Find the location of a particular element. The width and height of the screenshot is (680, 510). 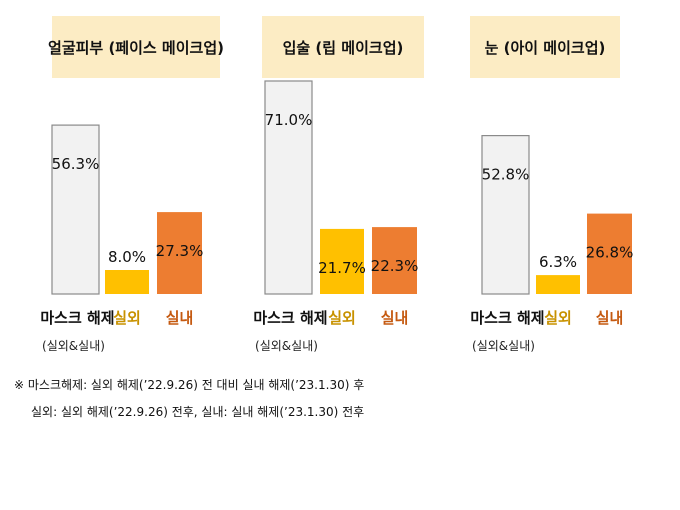

panel-title: 눈 (아이 메이크업) is located at coordinates (545, 48).